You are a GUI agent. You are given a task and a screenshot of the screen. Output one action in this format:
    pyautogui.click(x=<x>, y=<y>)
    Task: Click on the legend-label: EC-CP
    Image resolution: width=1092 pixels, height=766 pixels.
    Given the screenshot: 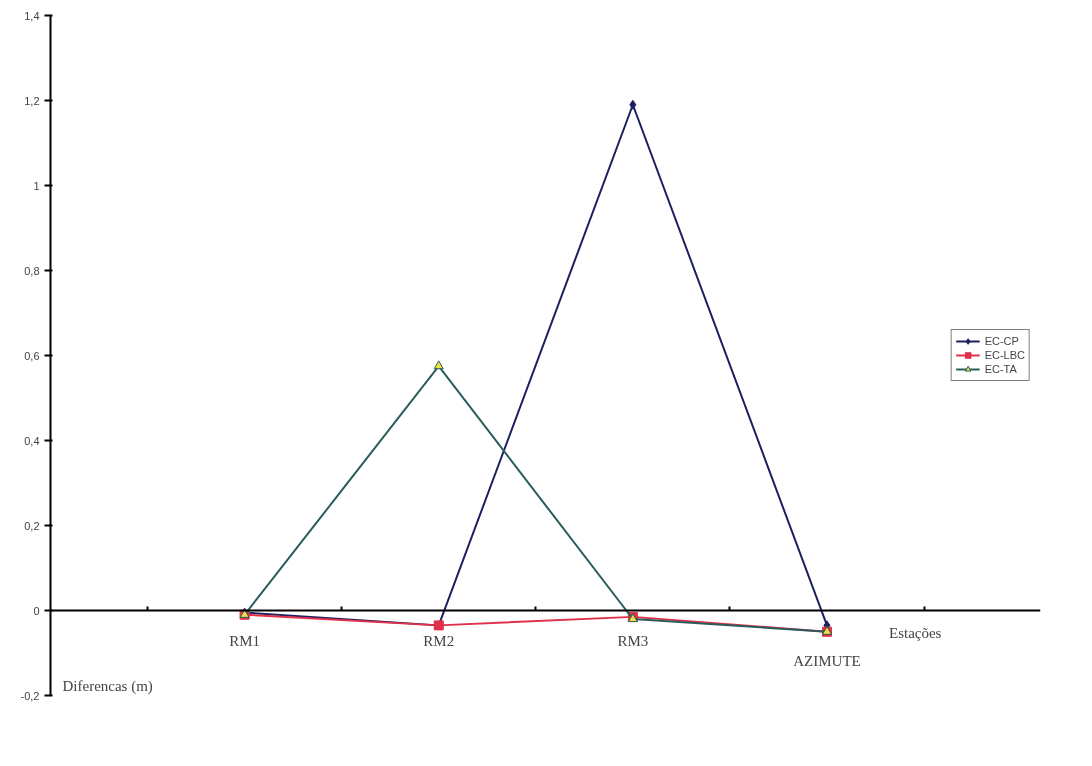 What is the action you would take?
    pyautogui.click(x=1001, y=341)
    